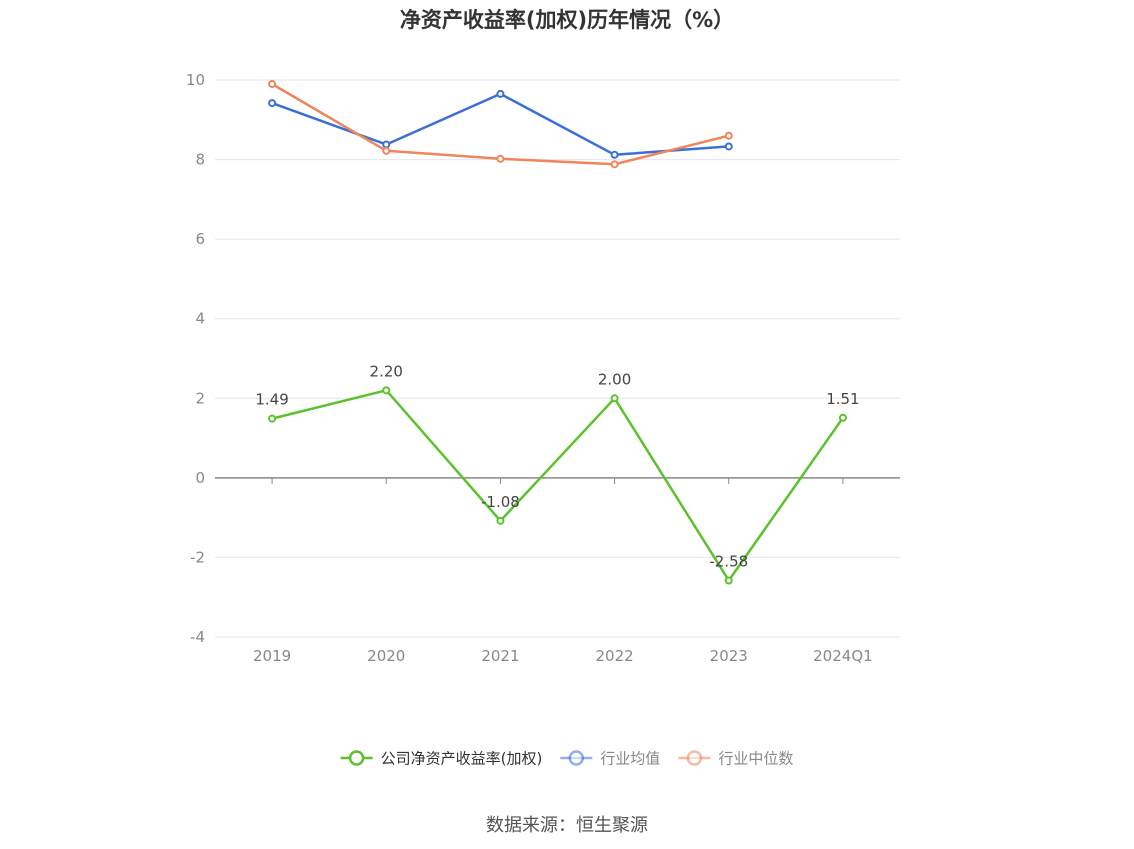 Image resolution: width=1134 pixels, height=849 pixels. Describe the element at coordinates (462, 759) in the screenshot. I see `legend-label: 公司净资产收益率(加权)` at that location.